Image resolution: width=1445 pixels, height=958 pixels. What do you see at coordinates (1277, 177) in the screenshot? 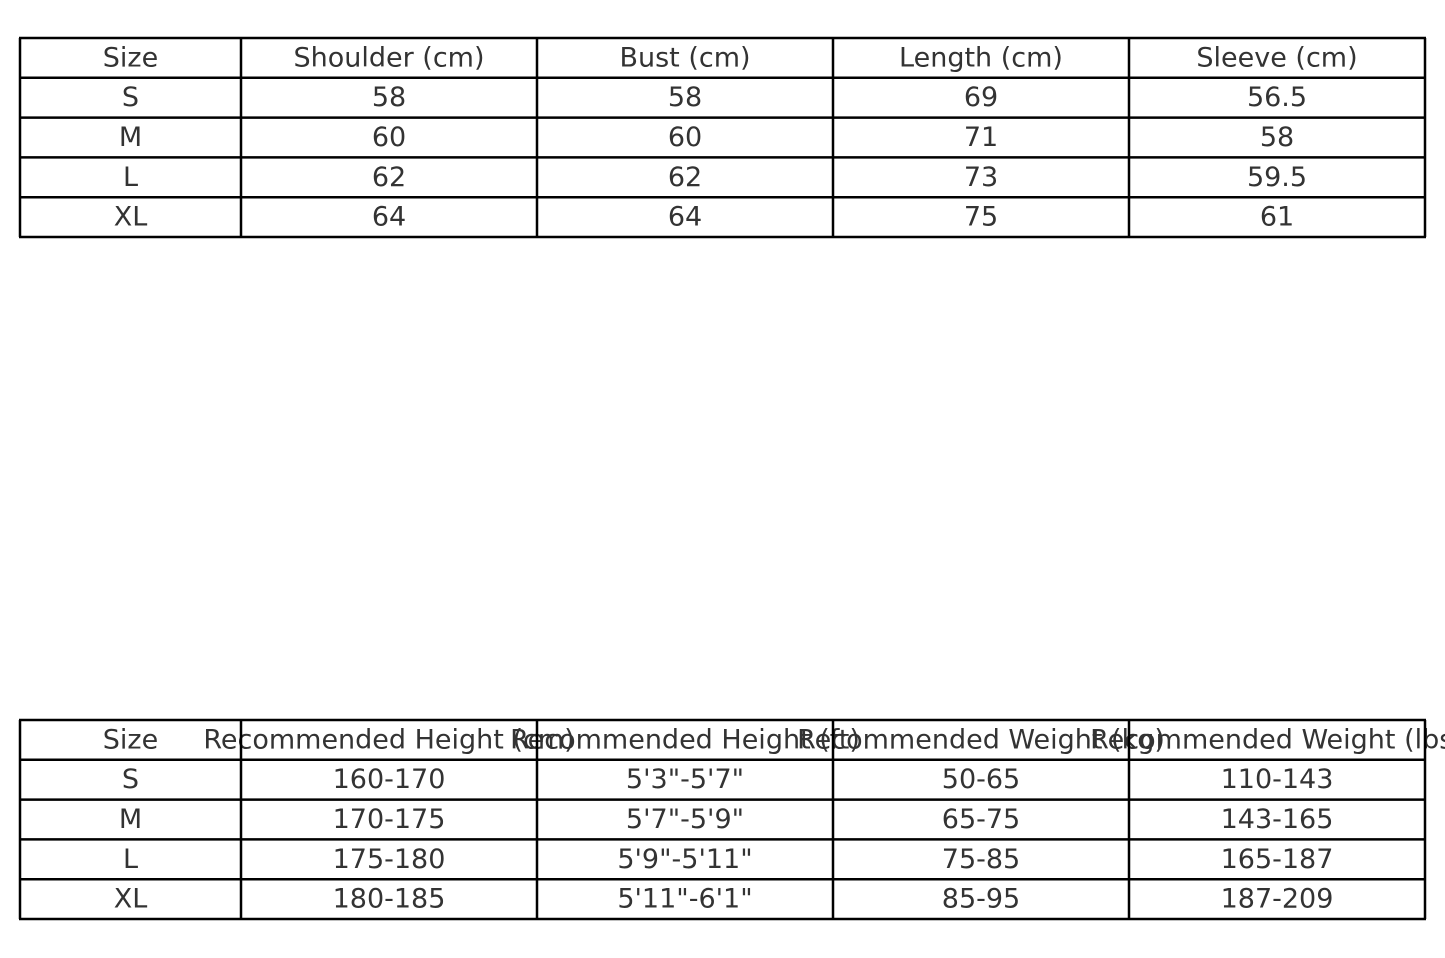
I see `table-cell: 59.5` at bounding box center [1277, 177].